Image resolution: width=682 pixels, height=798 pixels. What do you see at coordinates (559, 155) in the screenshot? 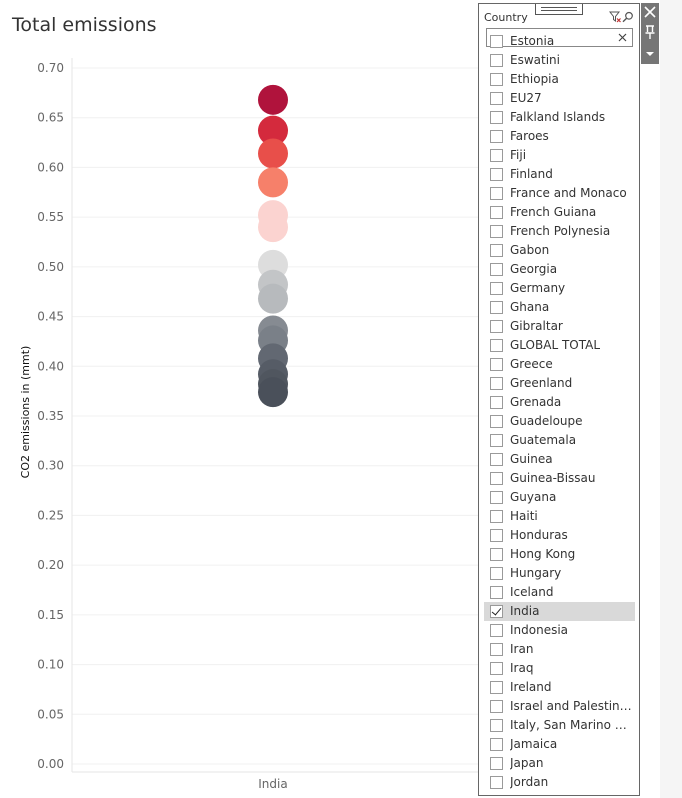
I see `filter-item: Fiji` at bounding box center [559, 155].